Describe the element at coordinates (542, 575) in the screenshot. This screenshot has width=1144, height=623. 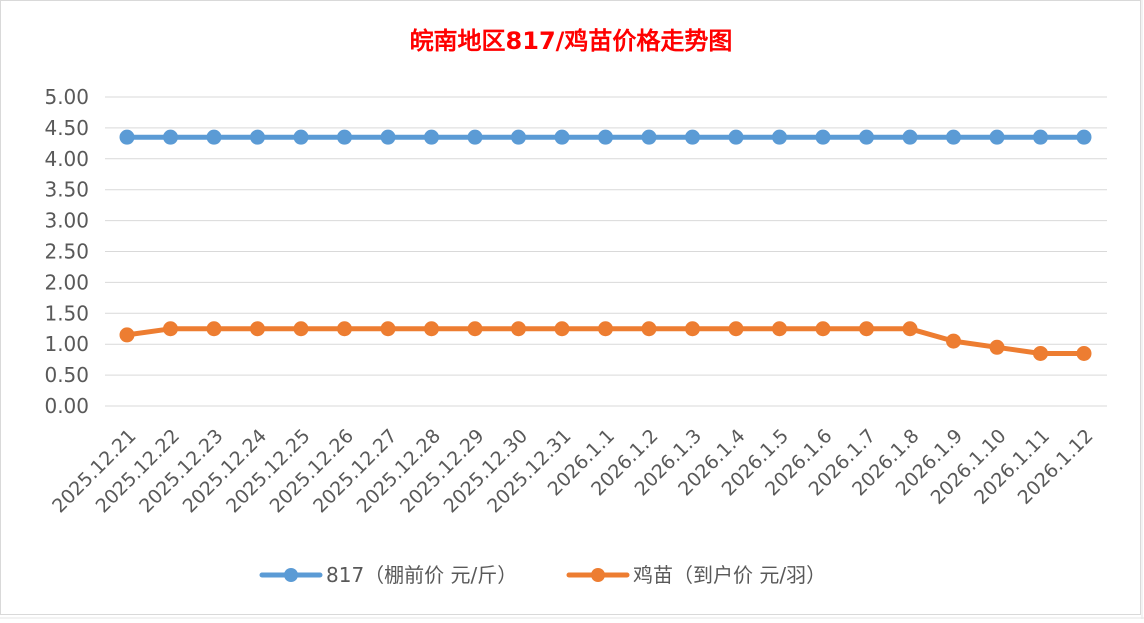
I see `legend: 817（棚前价 元/斤） 鸡苗（到户价 元/羽）` at that location.